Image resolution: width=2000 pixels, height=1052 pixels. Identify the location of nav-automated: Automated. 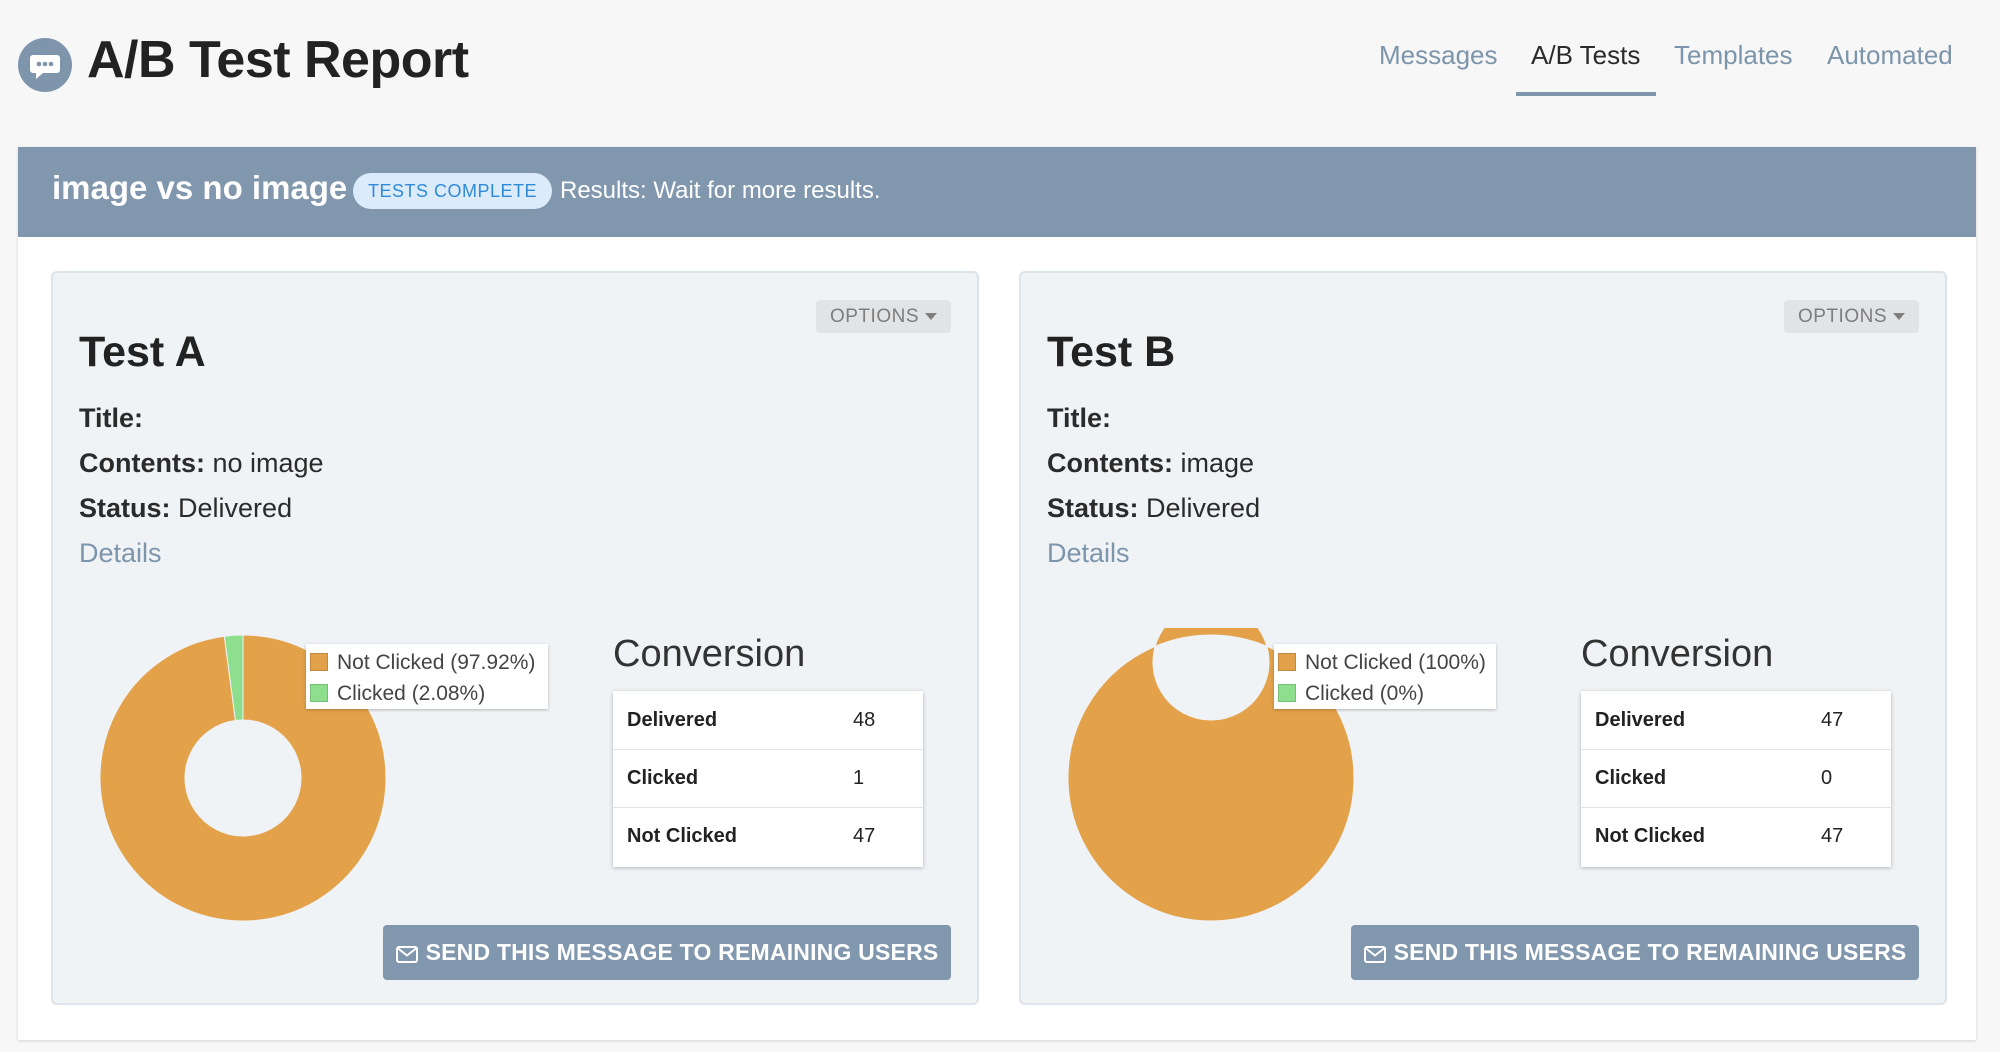
(1890, 55).